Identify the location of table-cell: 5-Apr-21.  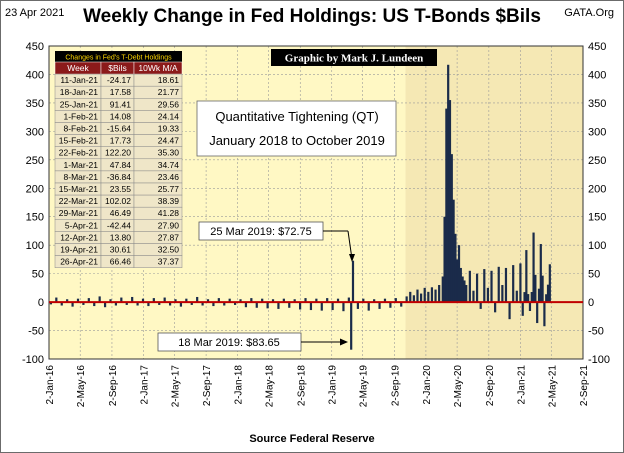
(81, 225).